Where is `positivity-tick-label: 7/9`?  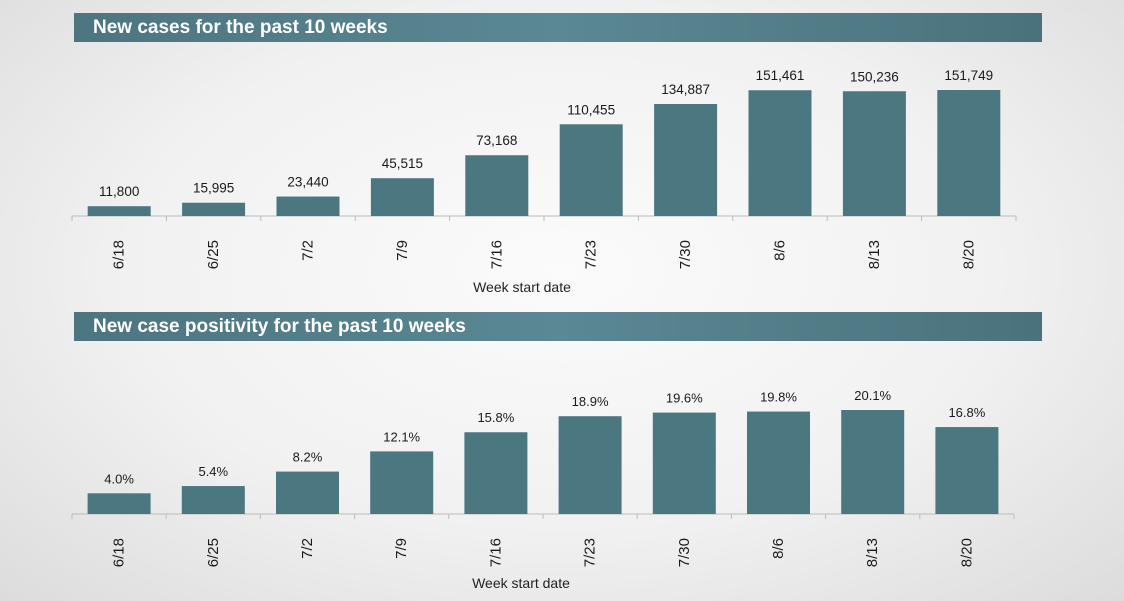
positivity-tick-label: 7/9 is located at coordinates (401, 548).